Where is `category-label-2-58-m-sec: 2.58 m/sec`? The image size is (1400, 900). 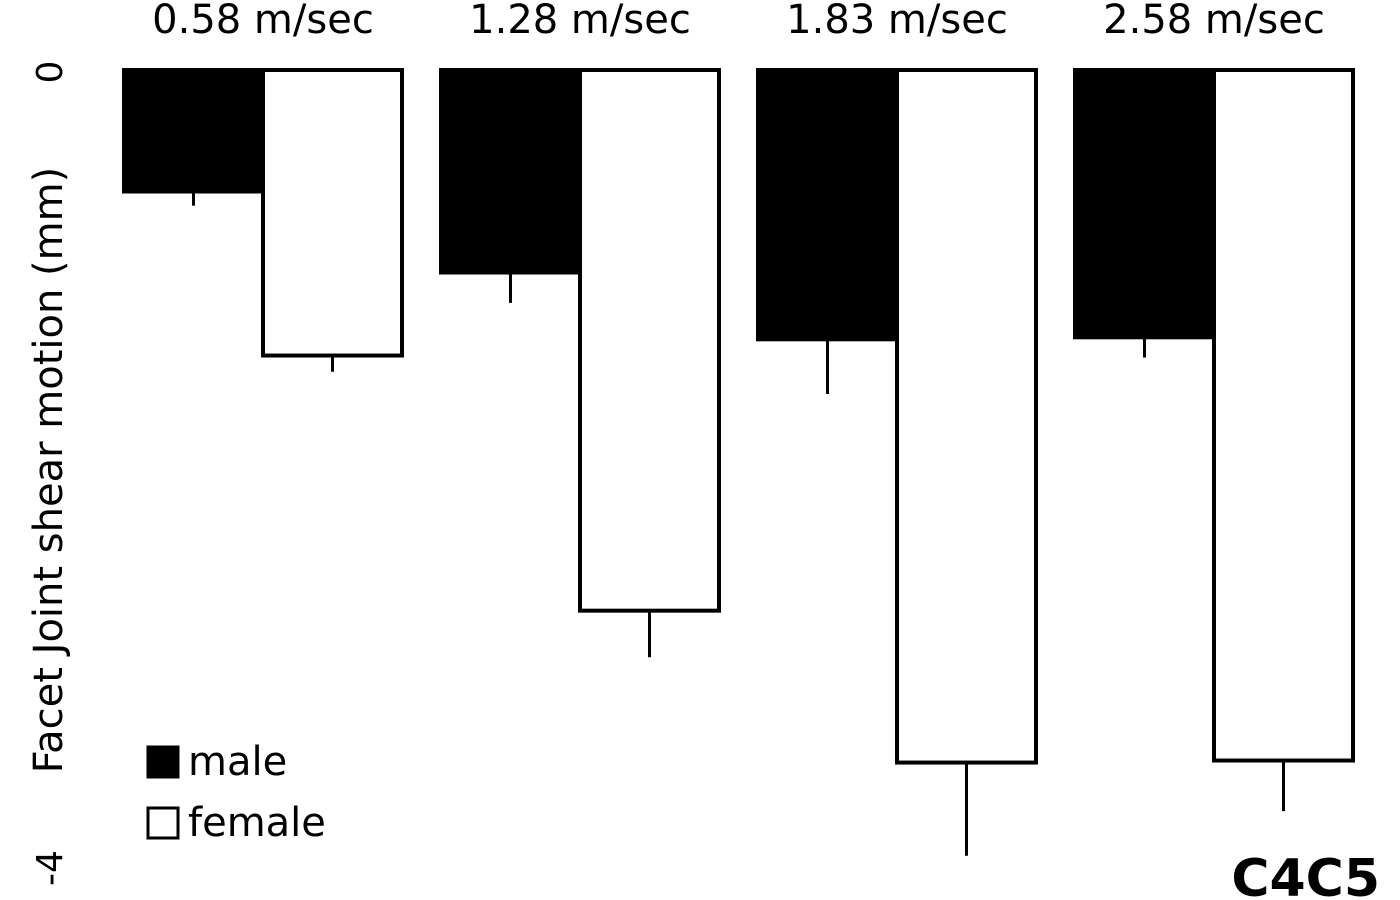
category-label-2-58-m-sec: 2.58 m/sec is located at coordinates (1214, 21).